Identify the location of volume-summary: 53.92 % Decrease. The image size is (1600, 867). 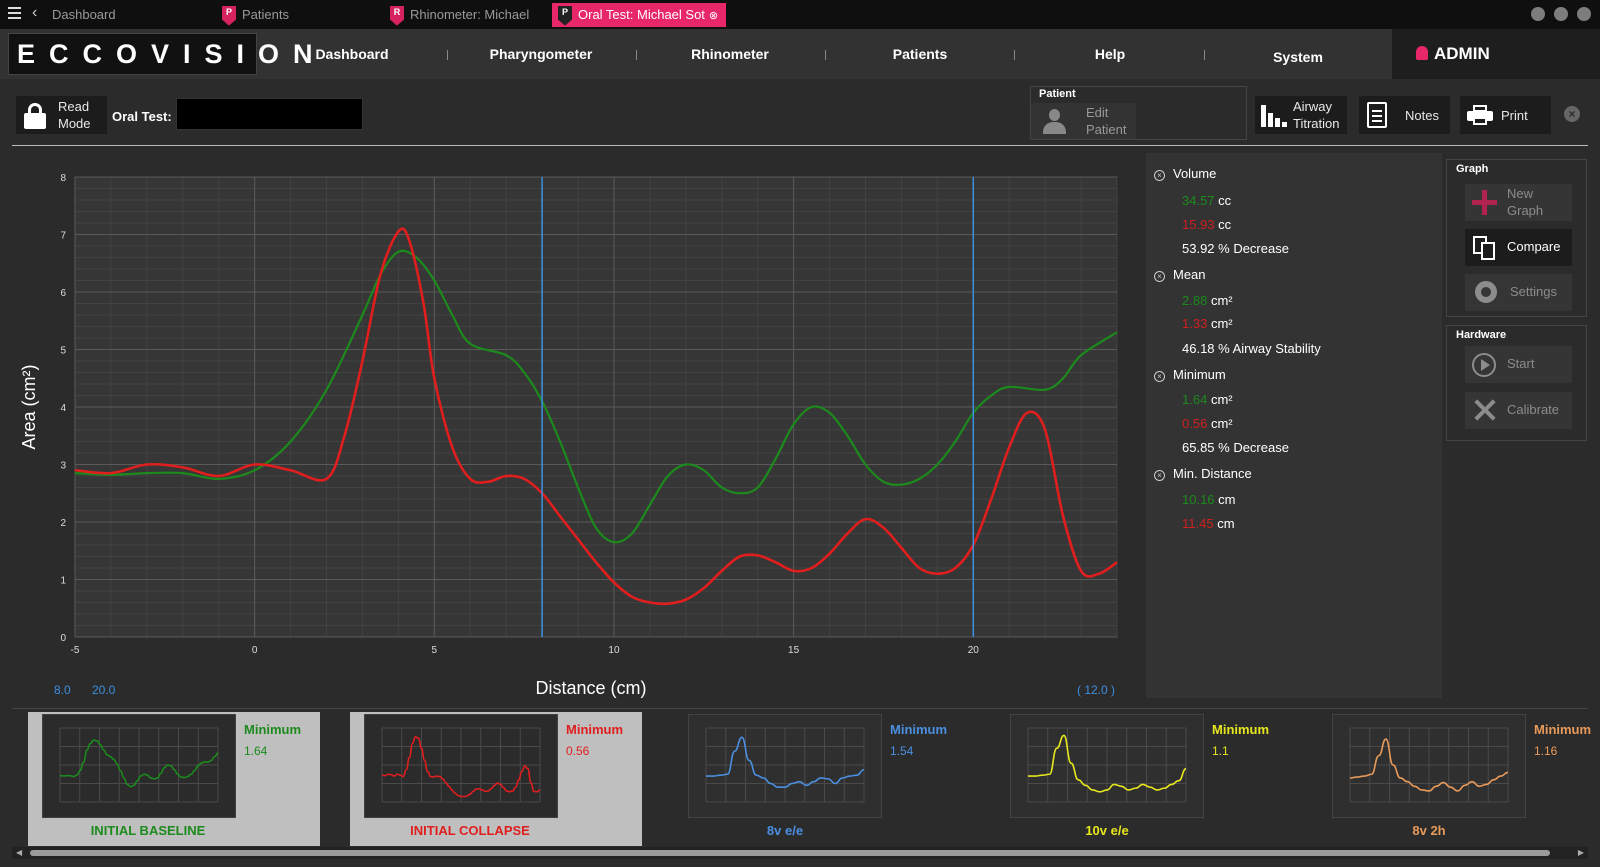
(1235, 248).